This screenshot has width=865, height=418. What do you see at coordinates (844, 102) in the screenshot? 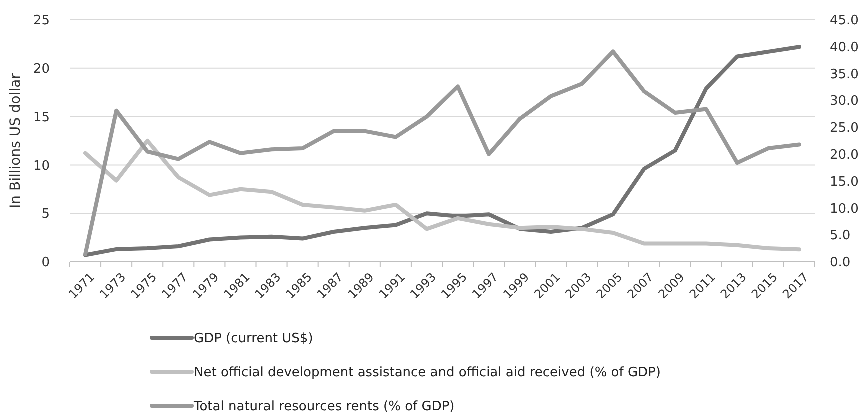
I see `y2-tick-label: 30.0` at bounding box center [844, 102].